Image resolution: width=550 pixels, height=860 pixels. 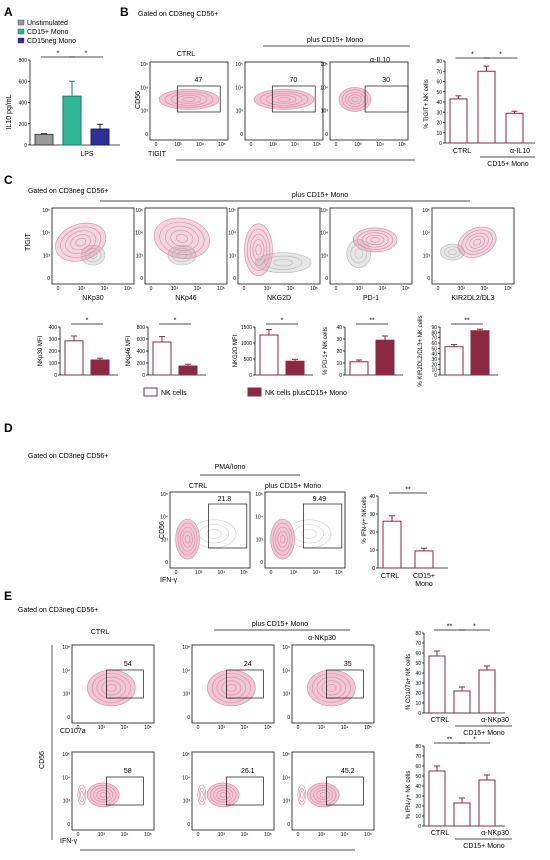 I want to click on e-bar1-ytick-label: 70, so click(x=418, y=757).